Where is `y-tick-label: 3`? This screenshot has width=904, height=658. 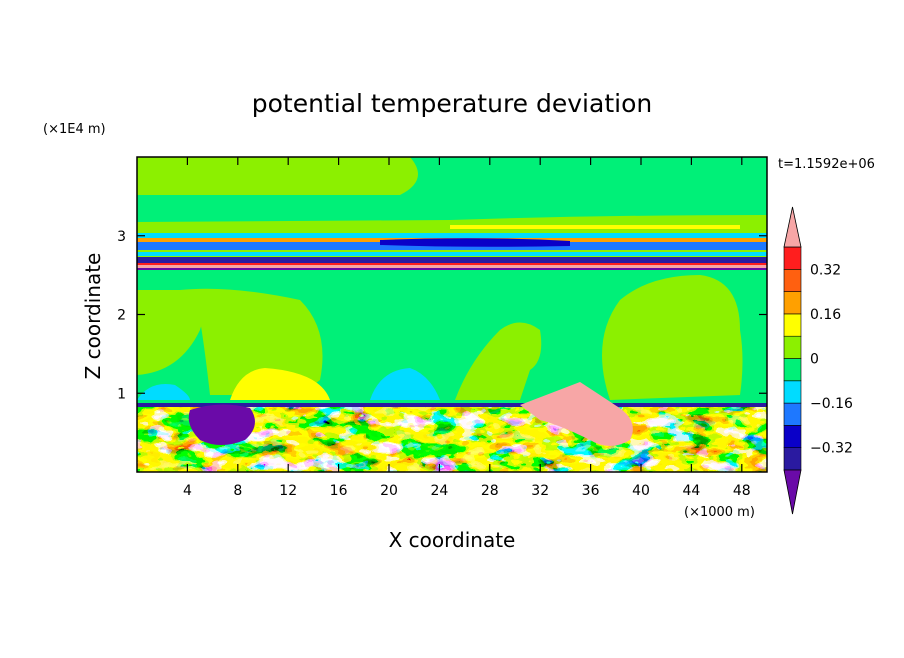
y-tick-label: 3 is located at coordinates (121, 237).